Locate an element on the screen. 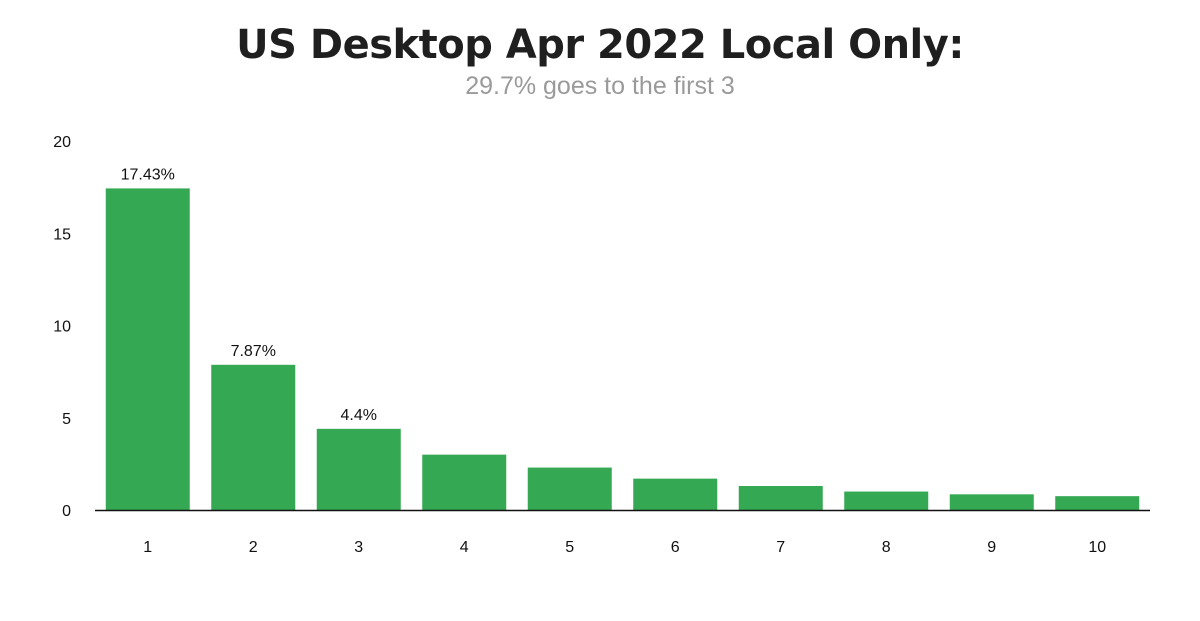 Image resolution: width=1200 pixels, height=621 pixels. x-tick-label: 8 is located at coordinates (886, 547).